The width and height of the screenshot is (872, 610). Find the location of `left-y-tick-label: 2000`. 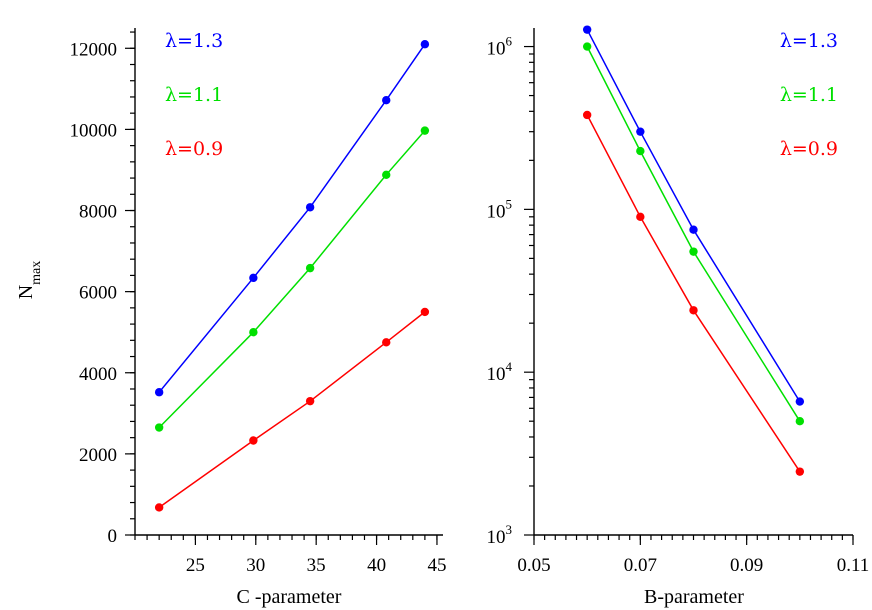

left-y-tick-label: 2000 is located at coordinates (98, 455).